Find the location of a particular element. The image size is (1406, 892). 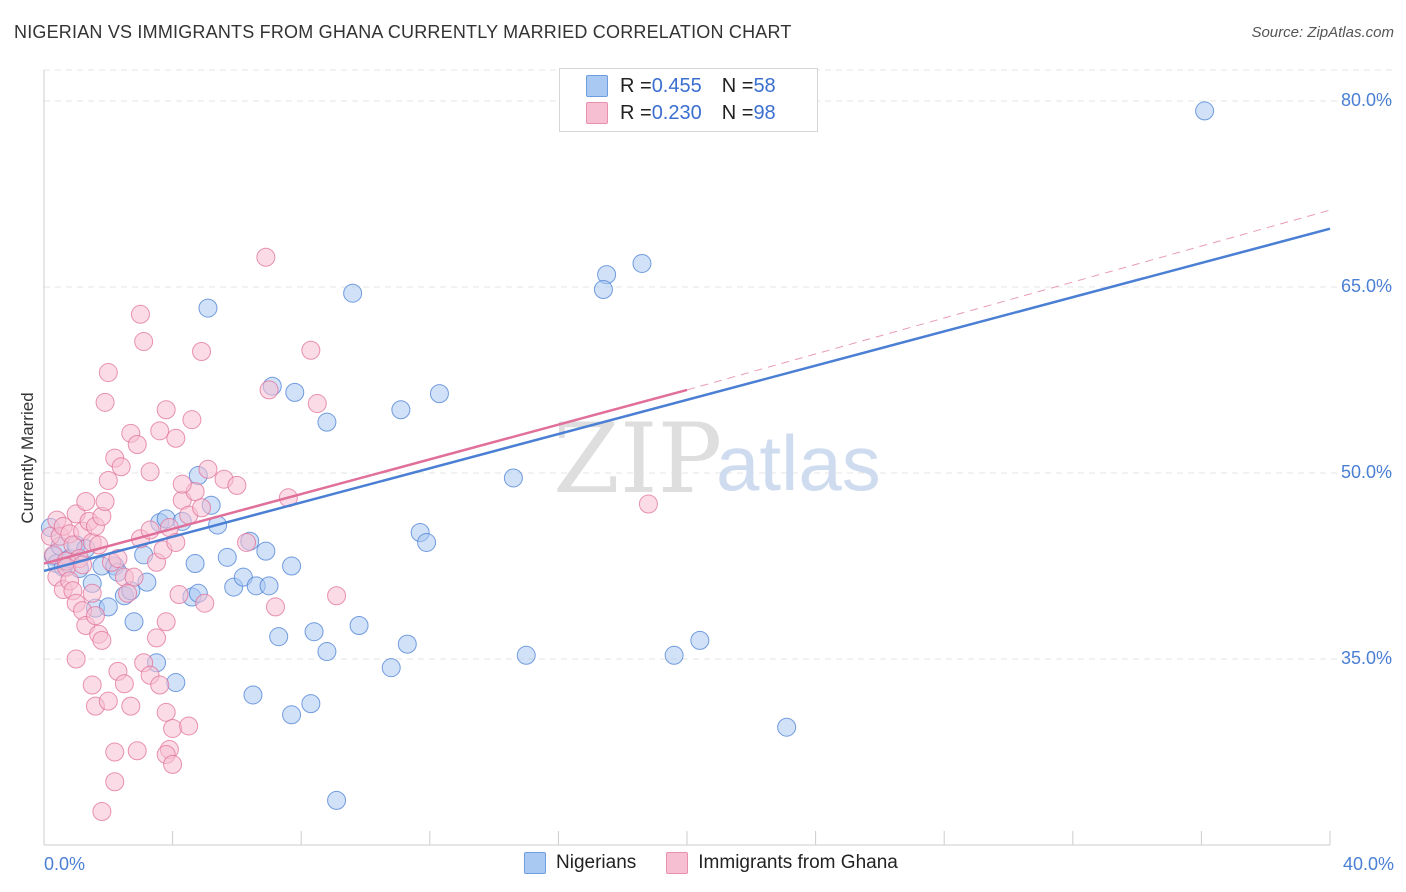

legend-row-nigerians: R = 0.455 N = 58 is located at coordinates (681, 86).